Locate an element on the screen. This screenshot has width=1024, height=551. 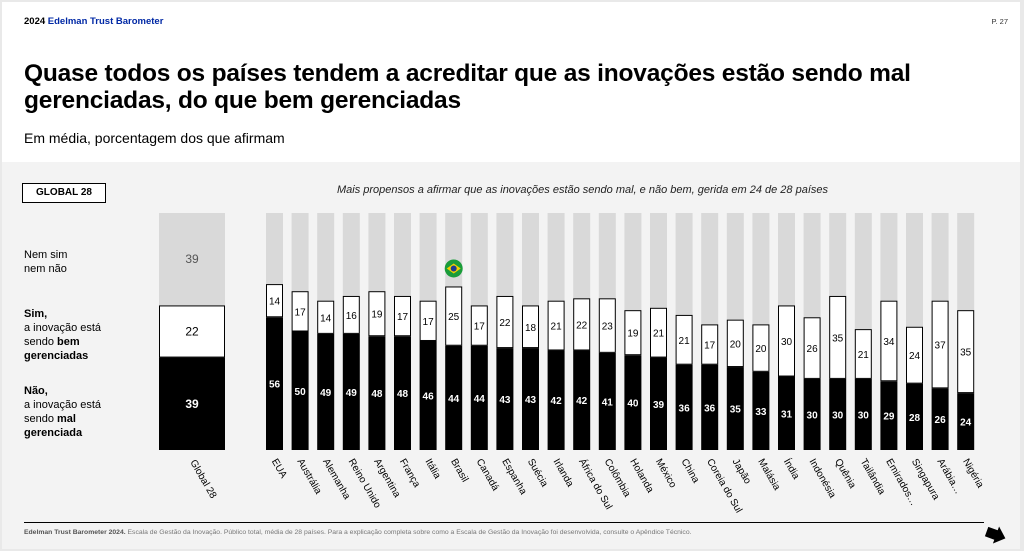
legend-nao-line-4: gerenciada is located at coordinates (53, 433).